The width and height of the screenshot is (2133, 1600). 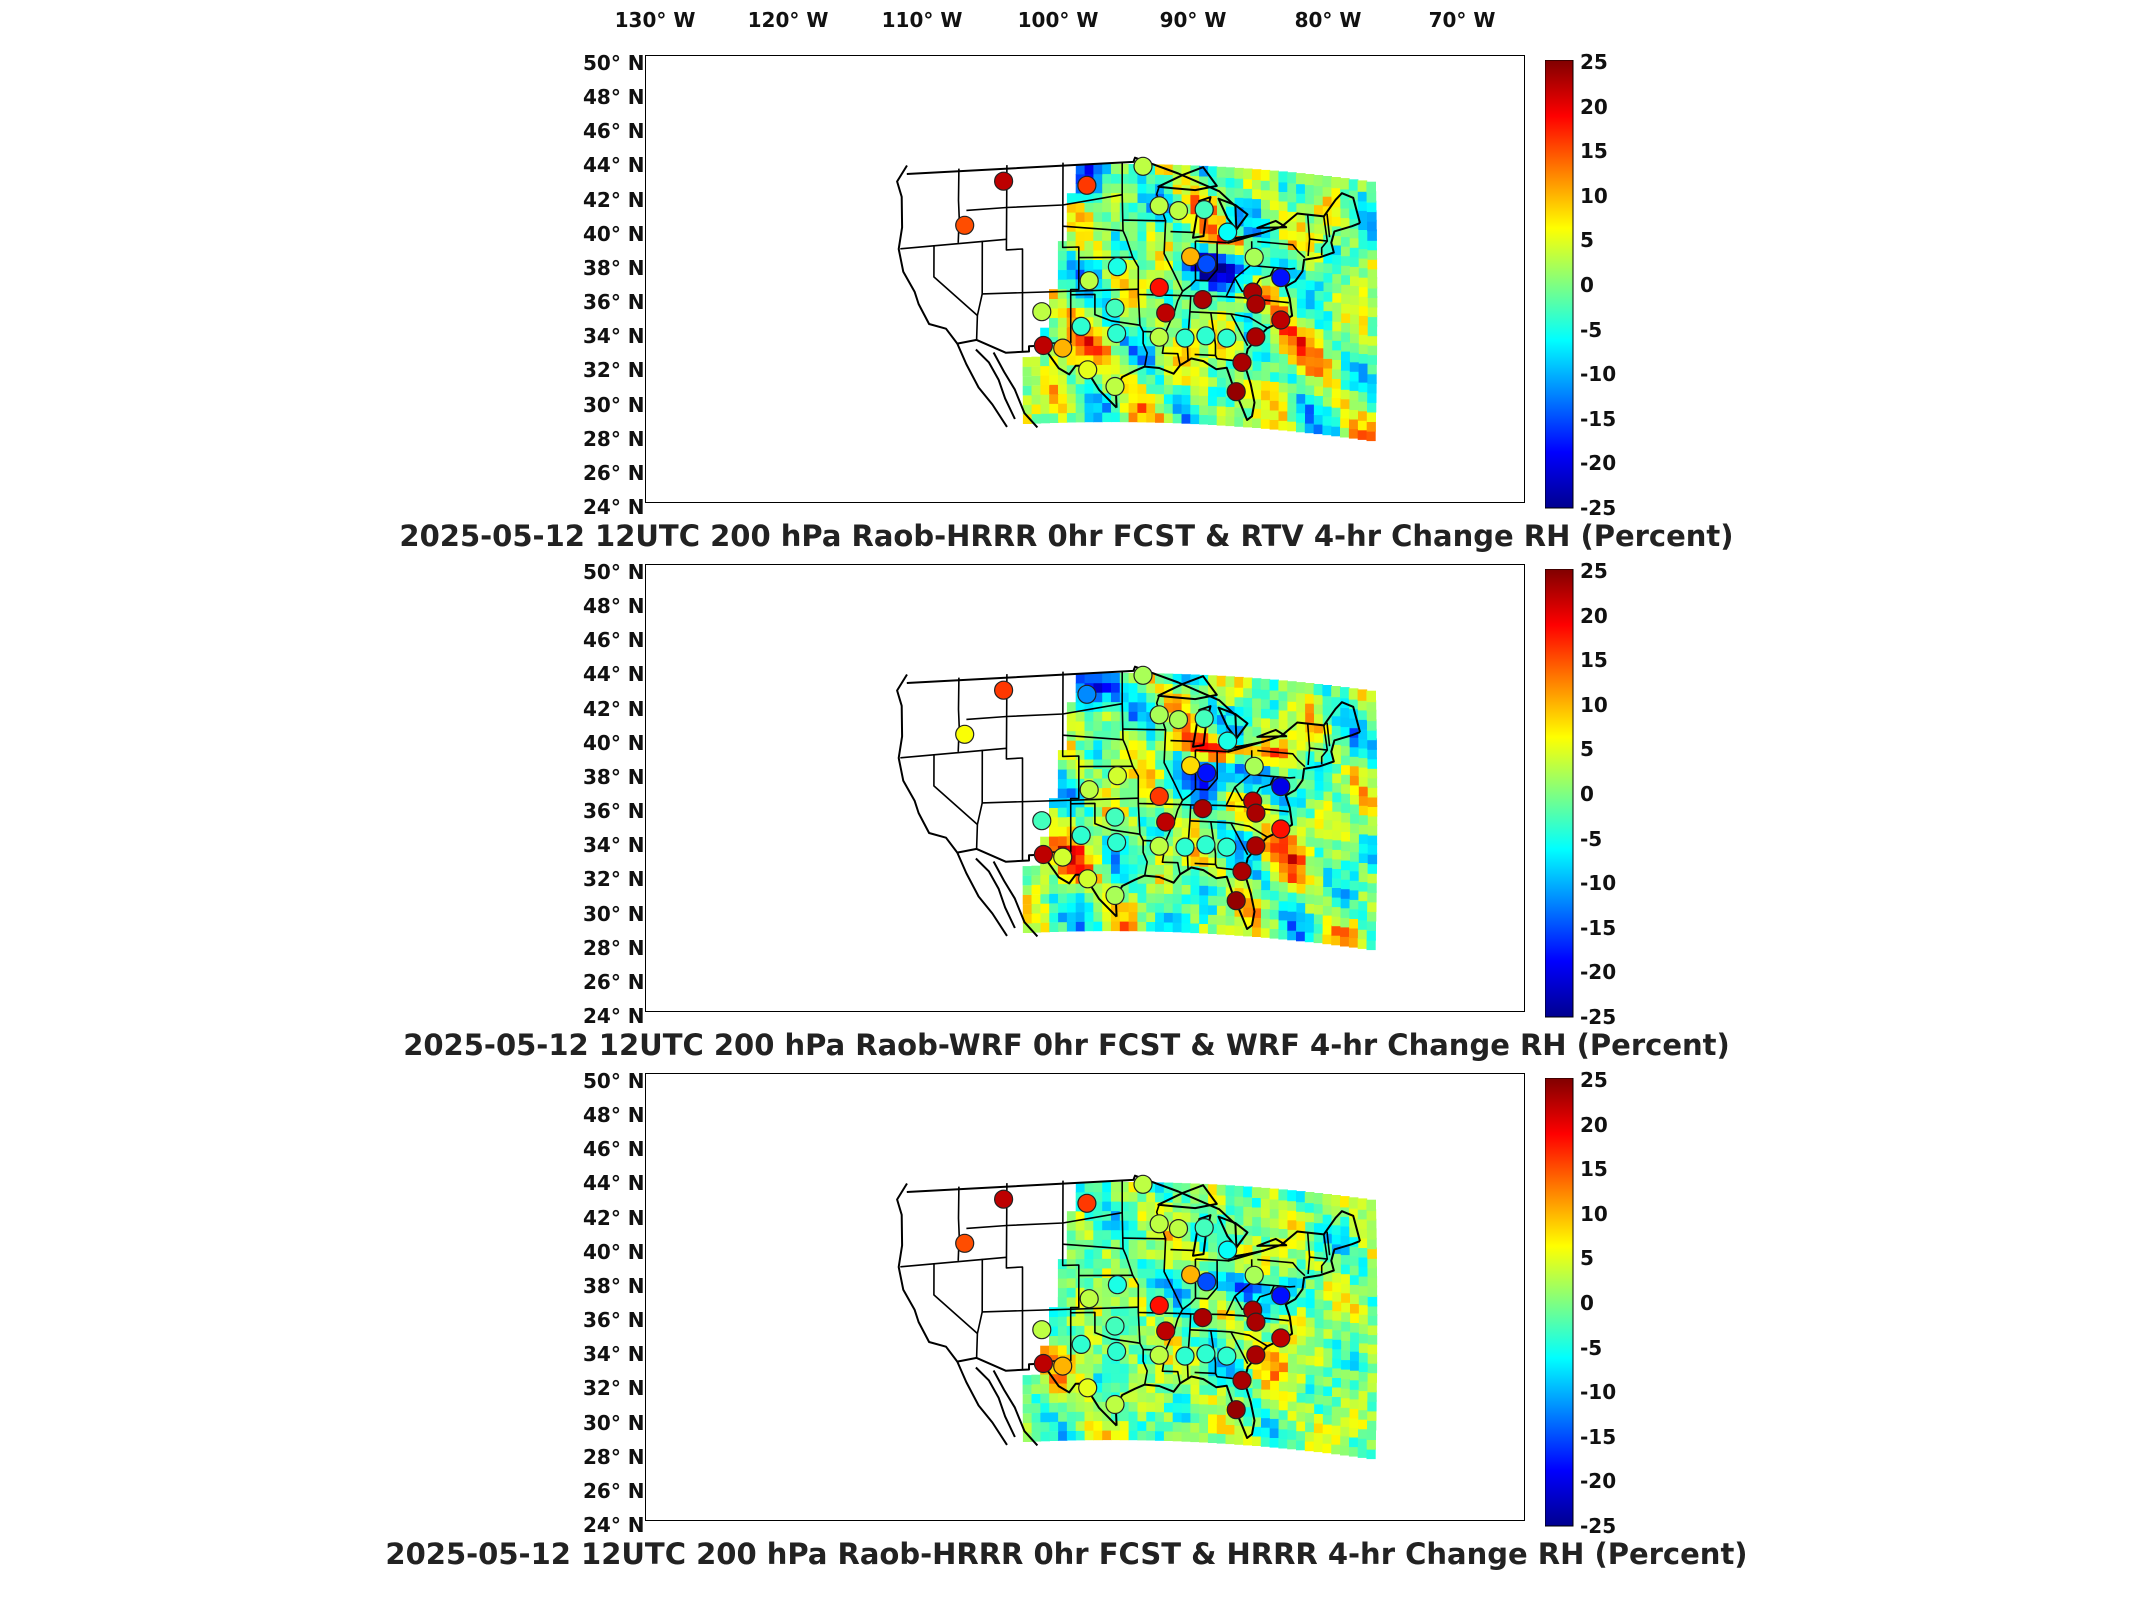 What do you see at coordinates (614, 606) in the screenshot?
I see `latitude-tick-label: 48° N` at bounding box center [614, 606].